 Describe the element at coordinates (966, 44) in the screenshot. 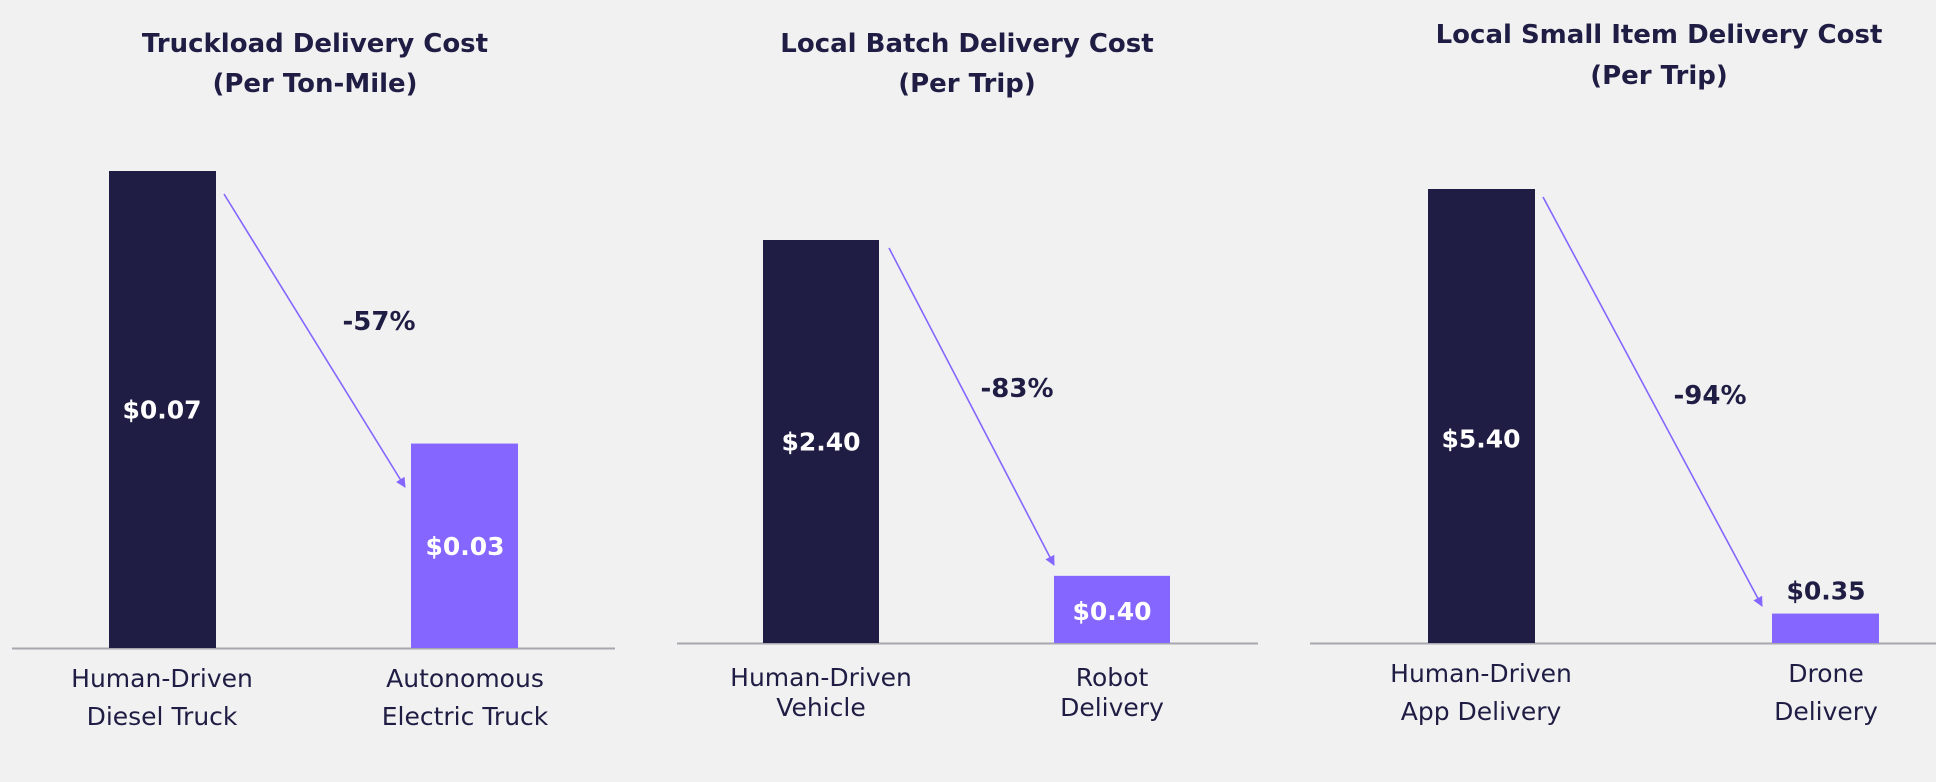

I see `chart-title: Local Batch Delivery Cost` at that location.